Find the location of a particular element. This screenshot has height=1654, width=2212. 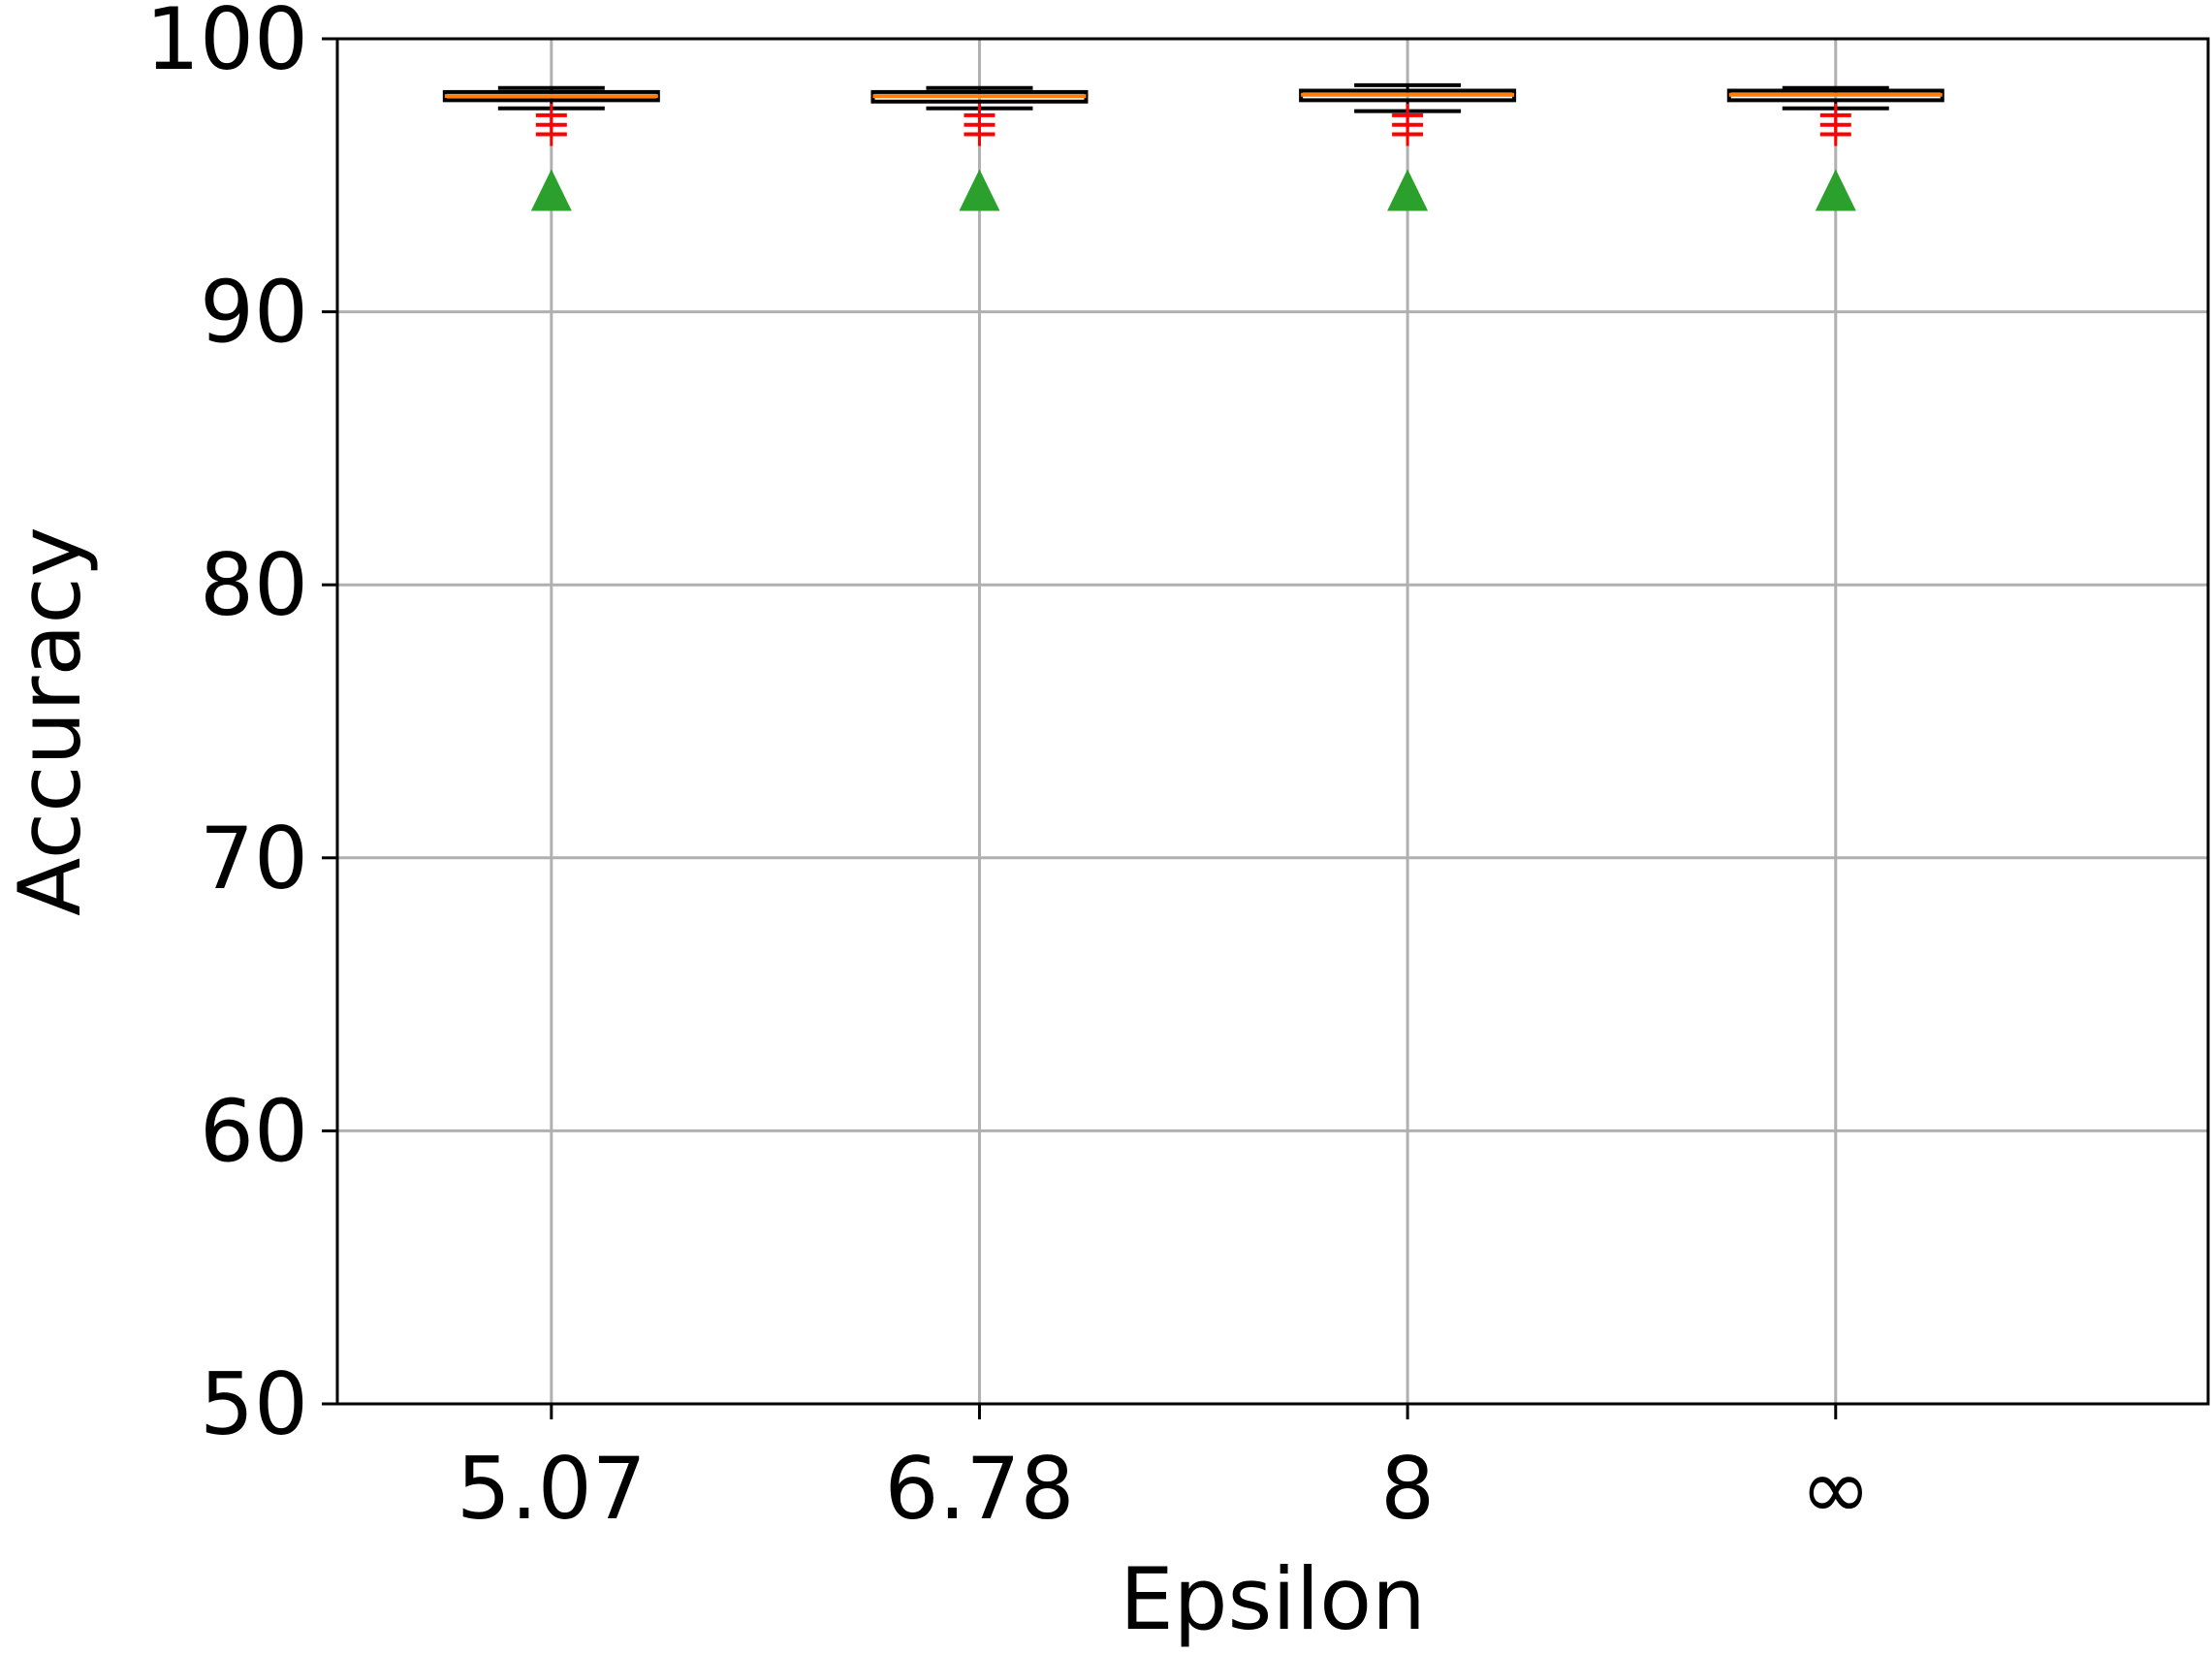

y-tick-label: 100 is located at coordinates (226, 44).